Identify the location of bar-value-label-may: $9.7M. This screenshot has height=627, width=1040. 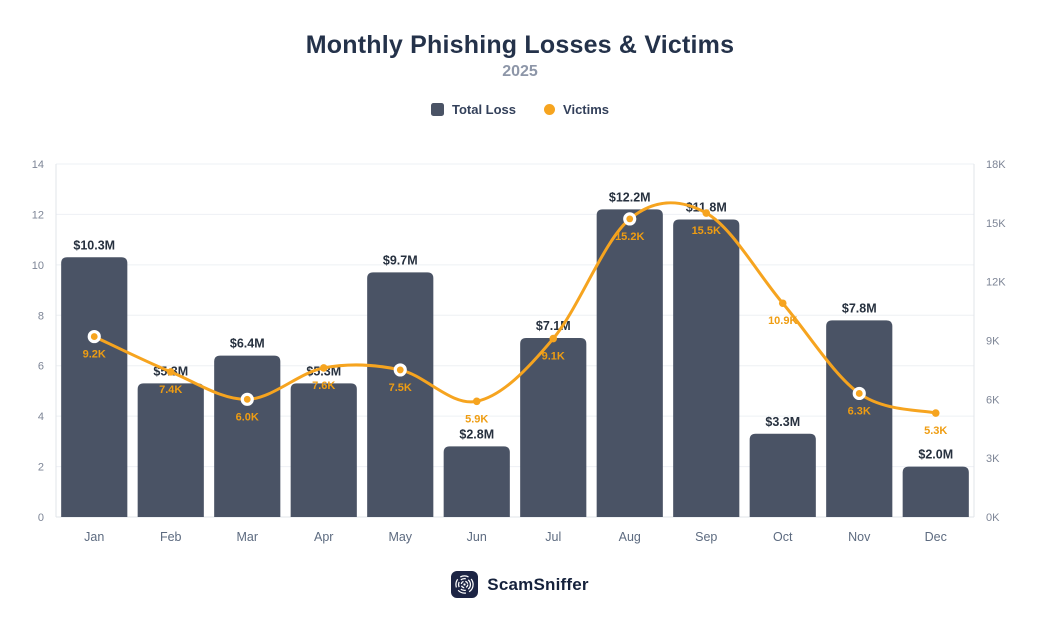
(400, 260).